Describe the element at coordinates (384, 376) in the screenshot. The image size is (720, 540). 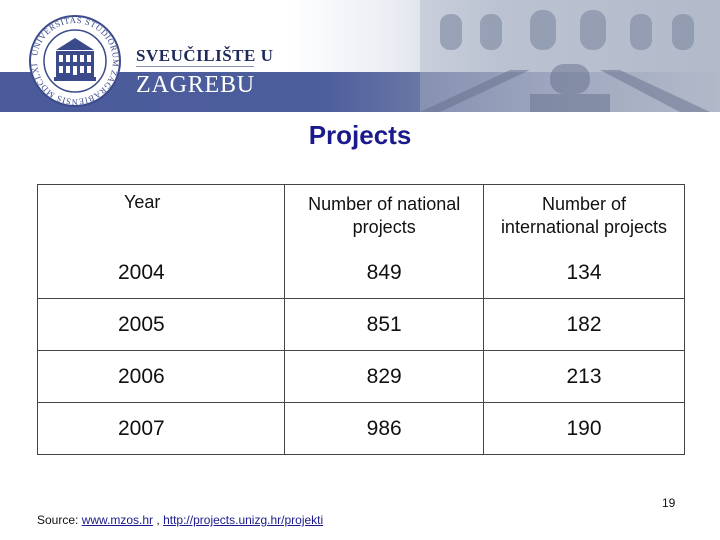
I see `cell-national: 829` at that location.